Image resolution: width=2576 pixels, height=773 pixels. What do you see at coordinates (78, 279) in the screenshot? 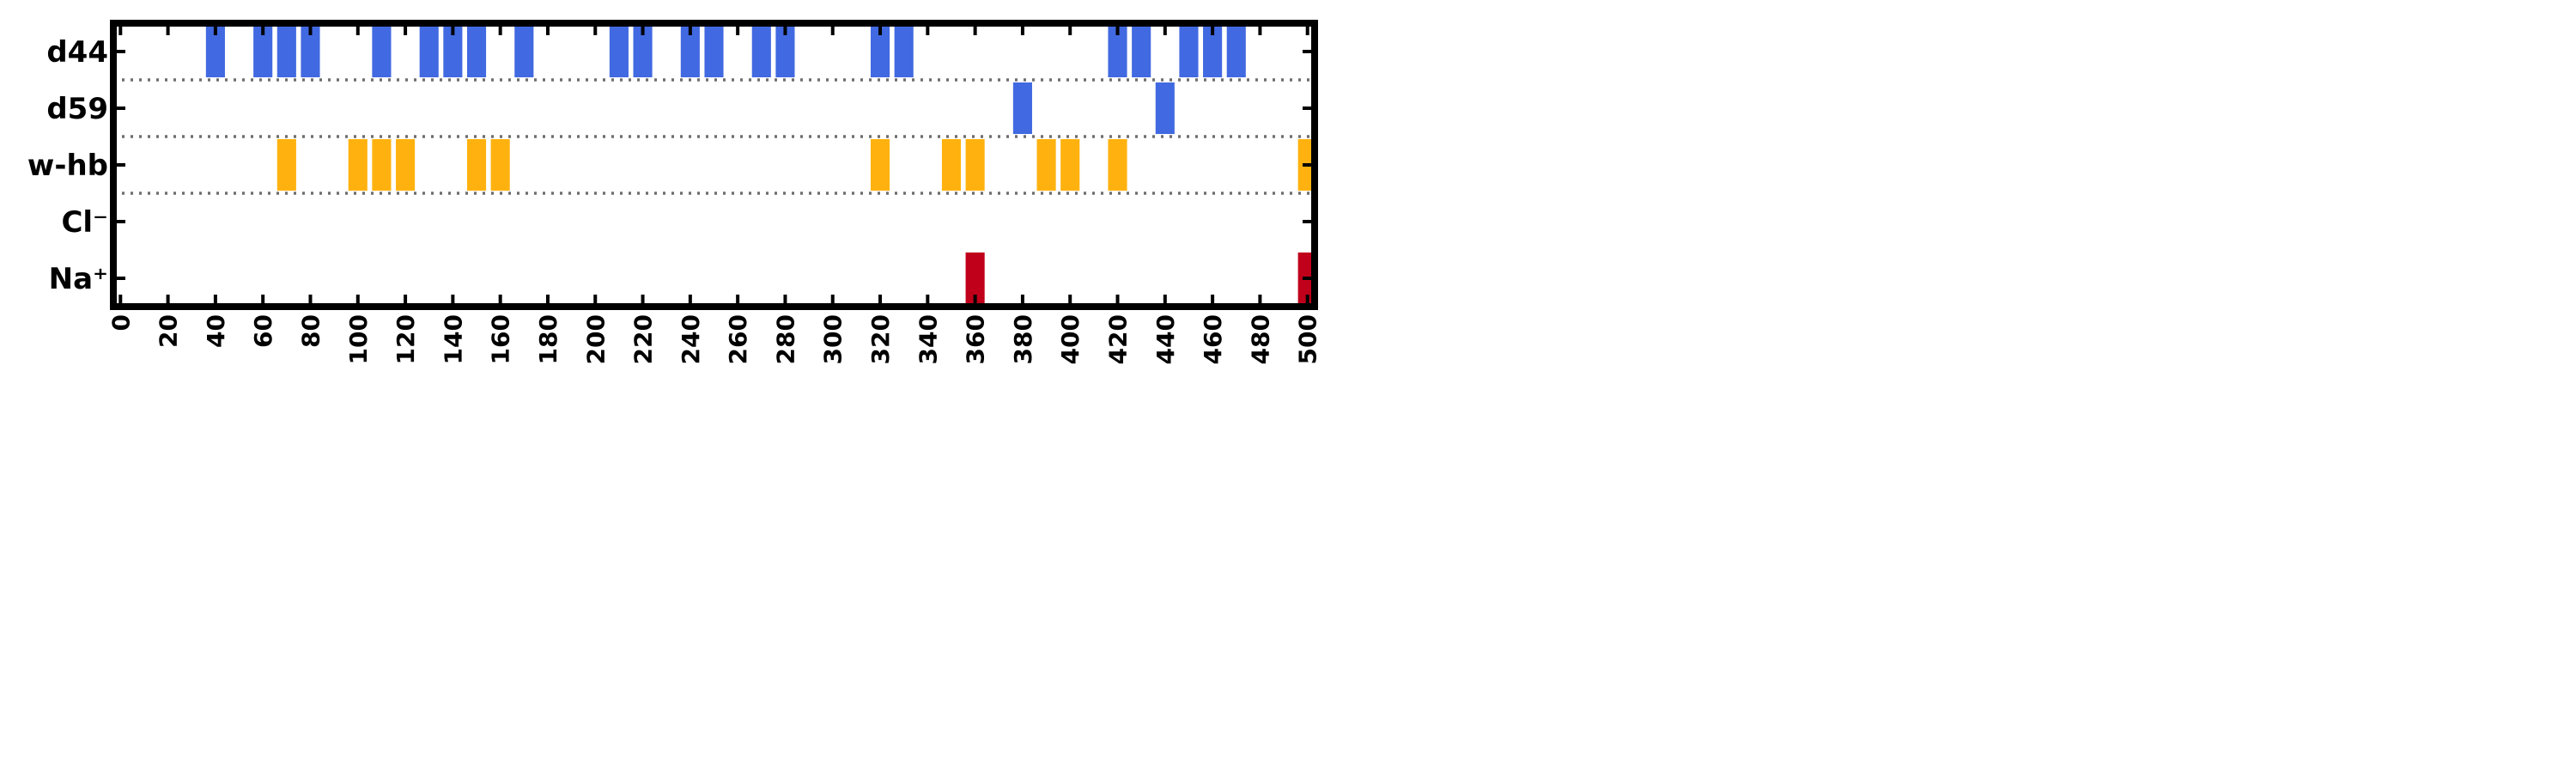
I see `y-tick-label: Na⁺` at bounding box center [78, 279].